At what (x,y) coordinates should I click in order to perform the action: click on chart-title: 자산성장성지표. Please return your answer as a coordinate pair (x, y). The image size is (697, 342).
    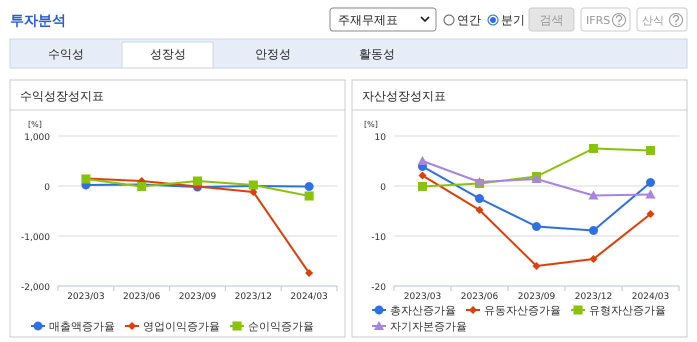
    Looking at the image, I should click on (404, 96).